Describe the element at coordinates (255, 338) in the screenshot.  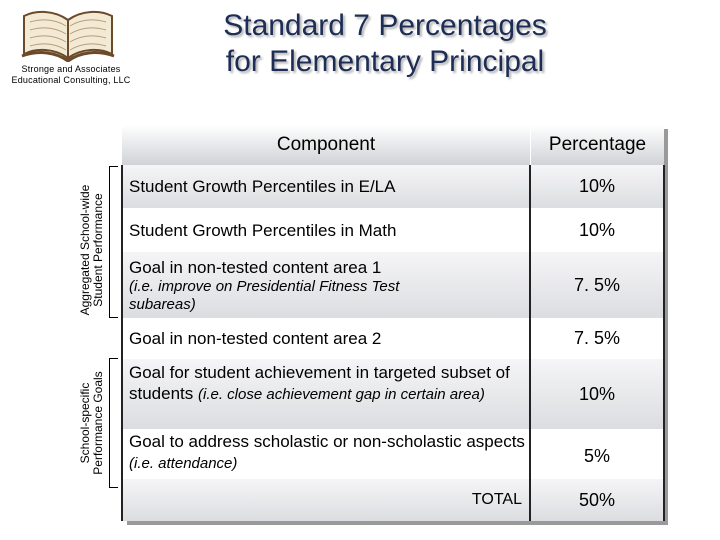
I see `table-row-component: Goal in non-tested content area 2` at that location.